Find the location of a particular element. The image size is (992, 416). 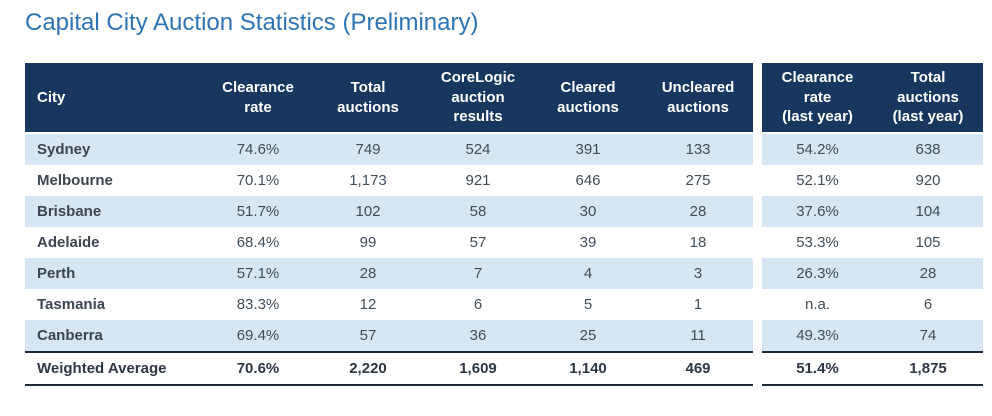

col-header-corelogic-auction-results: CoreLogic auction results is located at coordinates (478, 98).